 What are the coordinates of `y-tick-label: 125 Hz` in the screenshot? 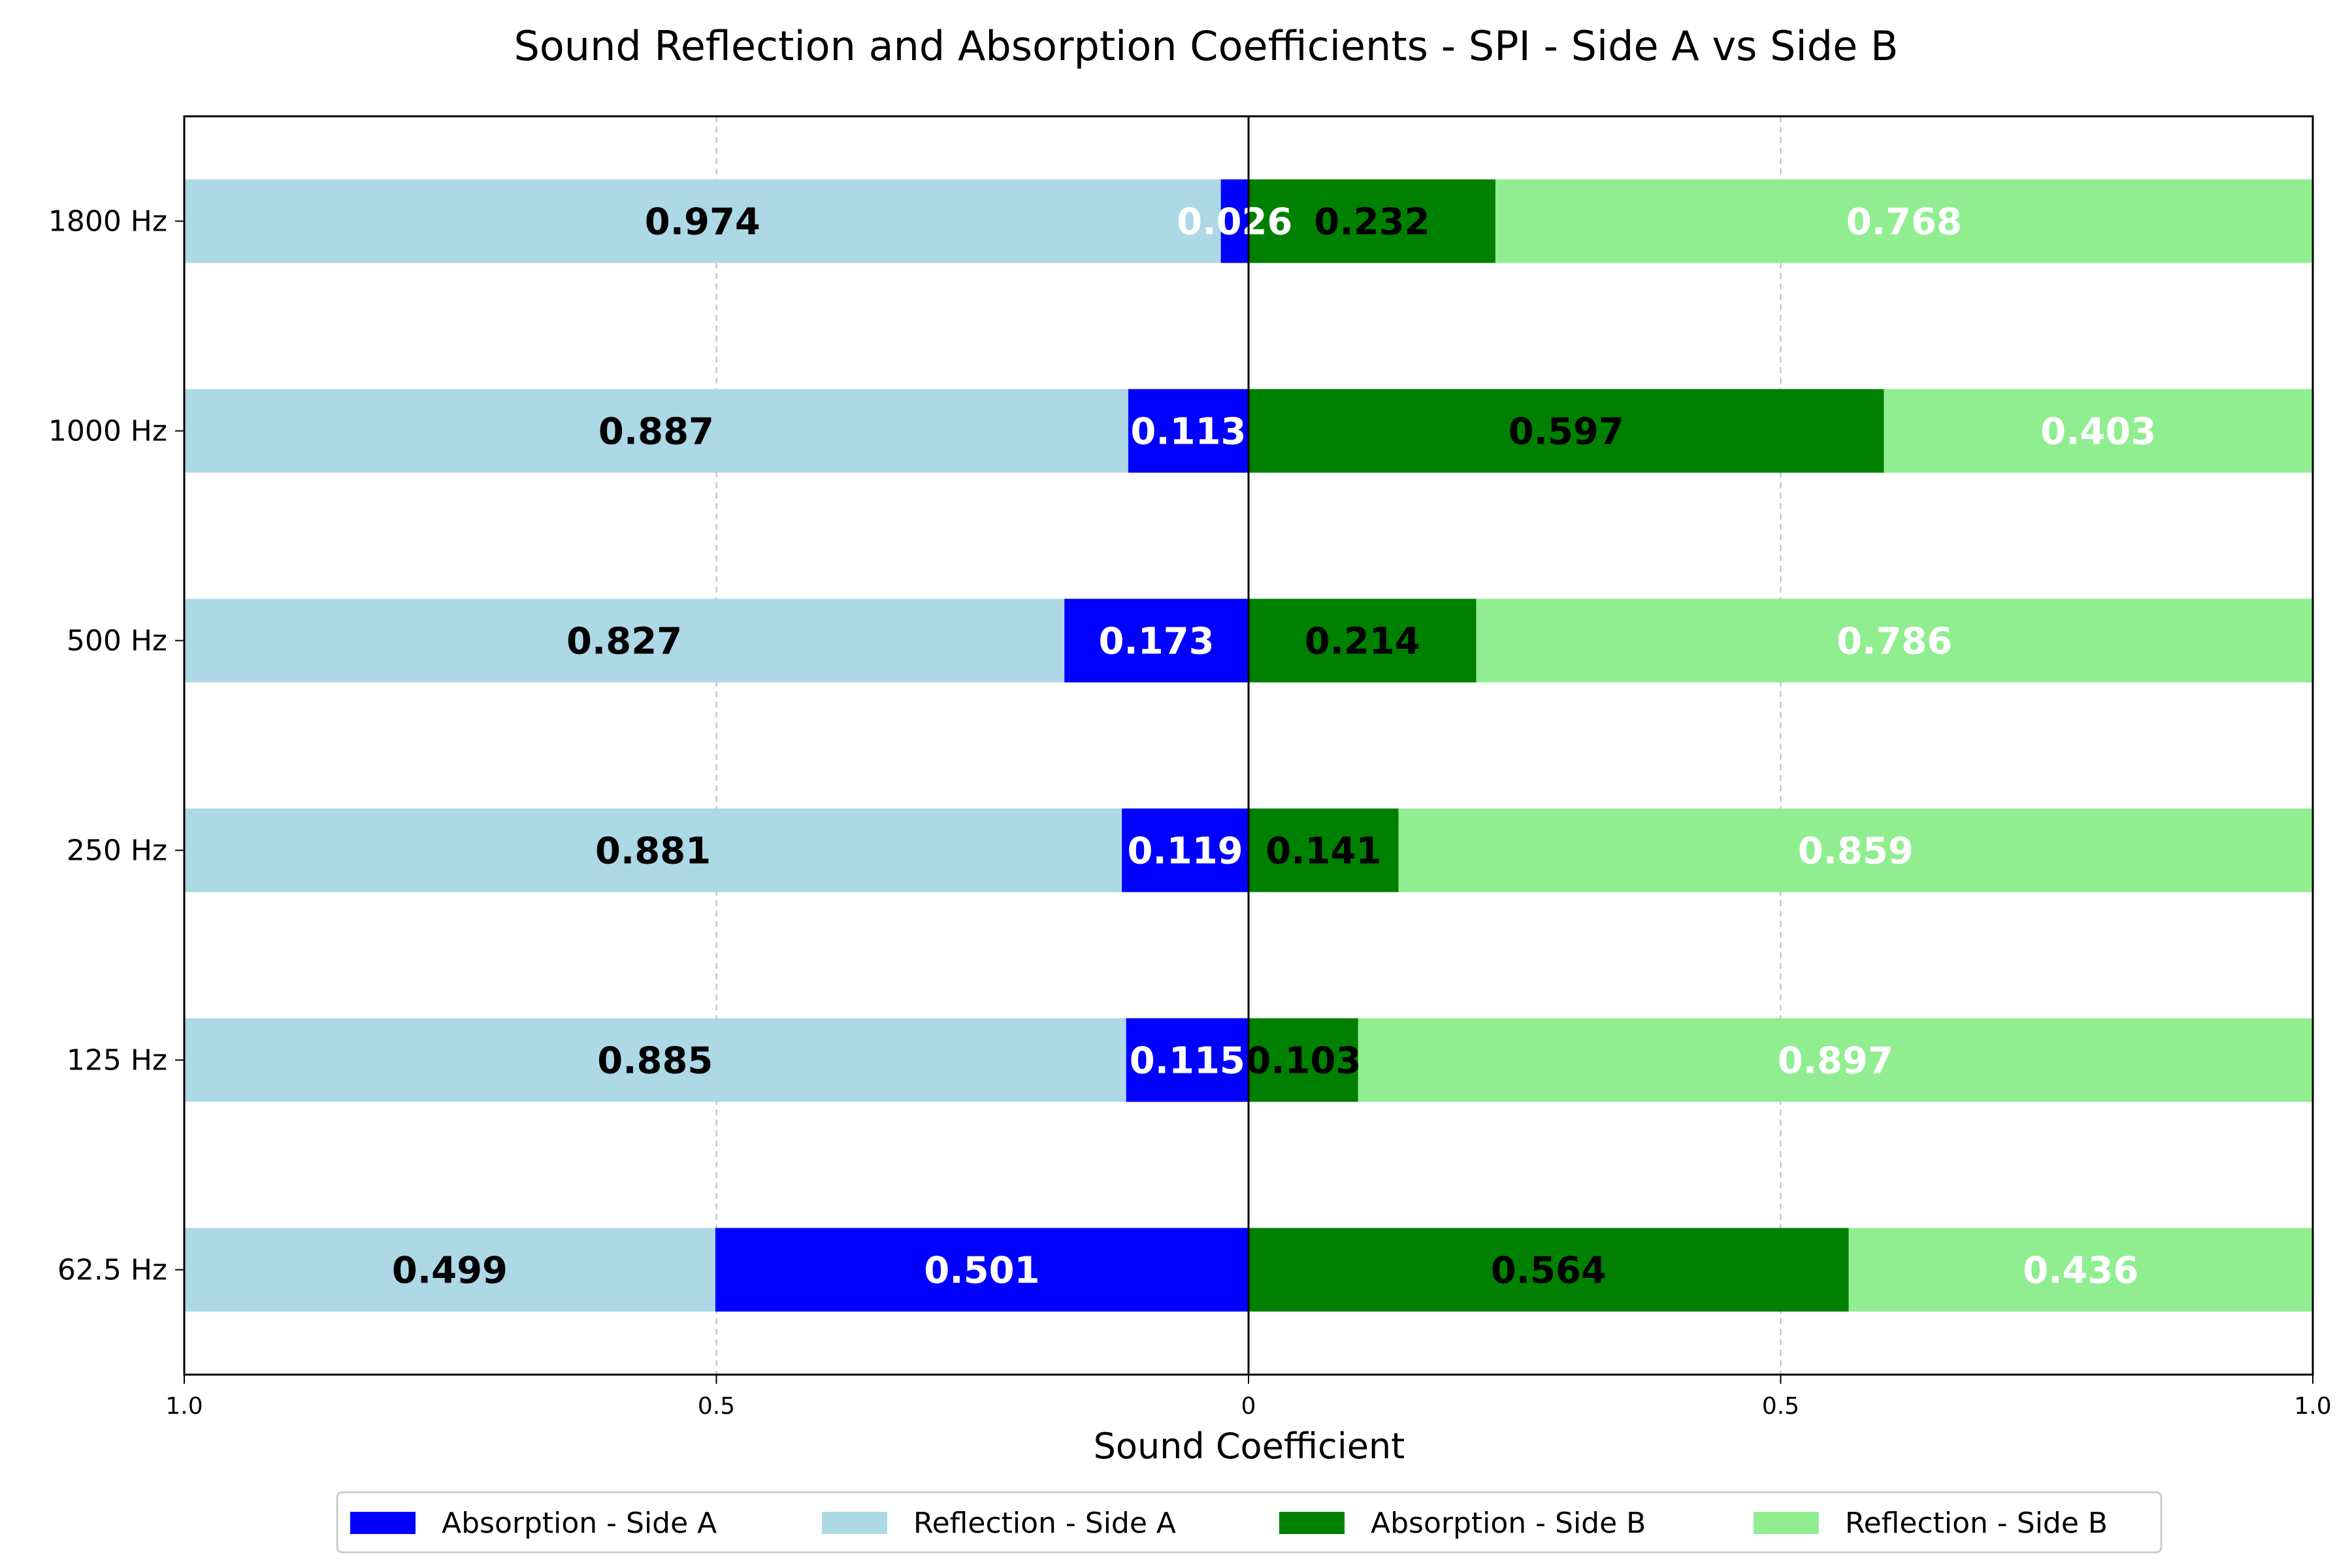 It's located at (117, 1060).